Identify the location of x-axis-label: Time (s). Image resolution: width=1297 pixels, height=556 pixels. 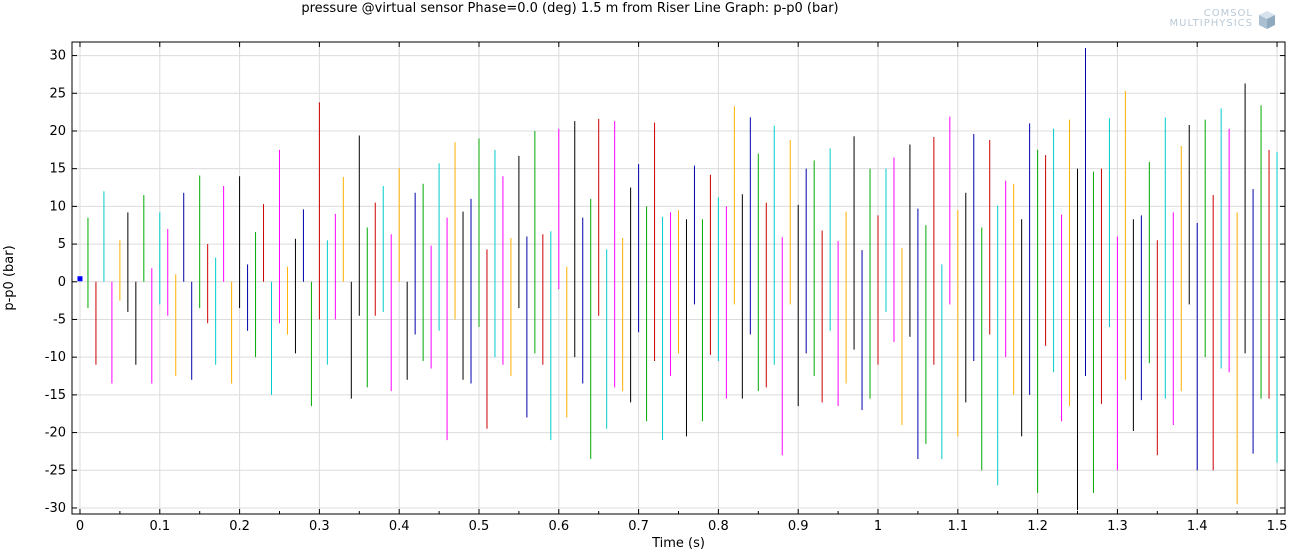
(678, 543).